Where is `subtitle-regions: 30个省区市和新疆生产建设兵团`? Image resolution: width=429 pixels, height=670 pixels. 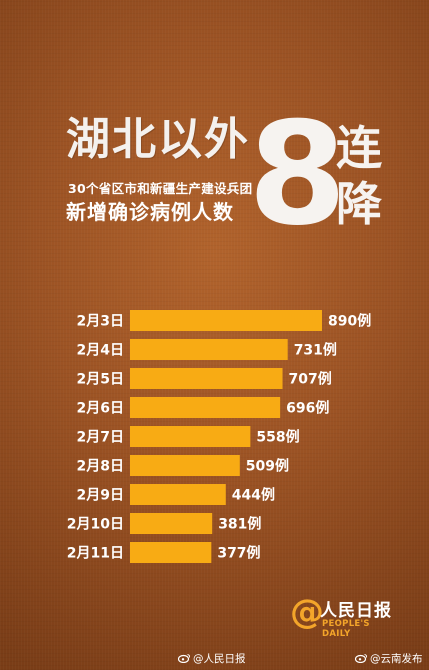
subtitle-regions: 30个省区市和新疆生产建设兵团 is located at coordinates (160, 188).